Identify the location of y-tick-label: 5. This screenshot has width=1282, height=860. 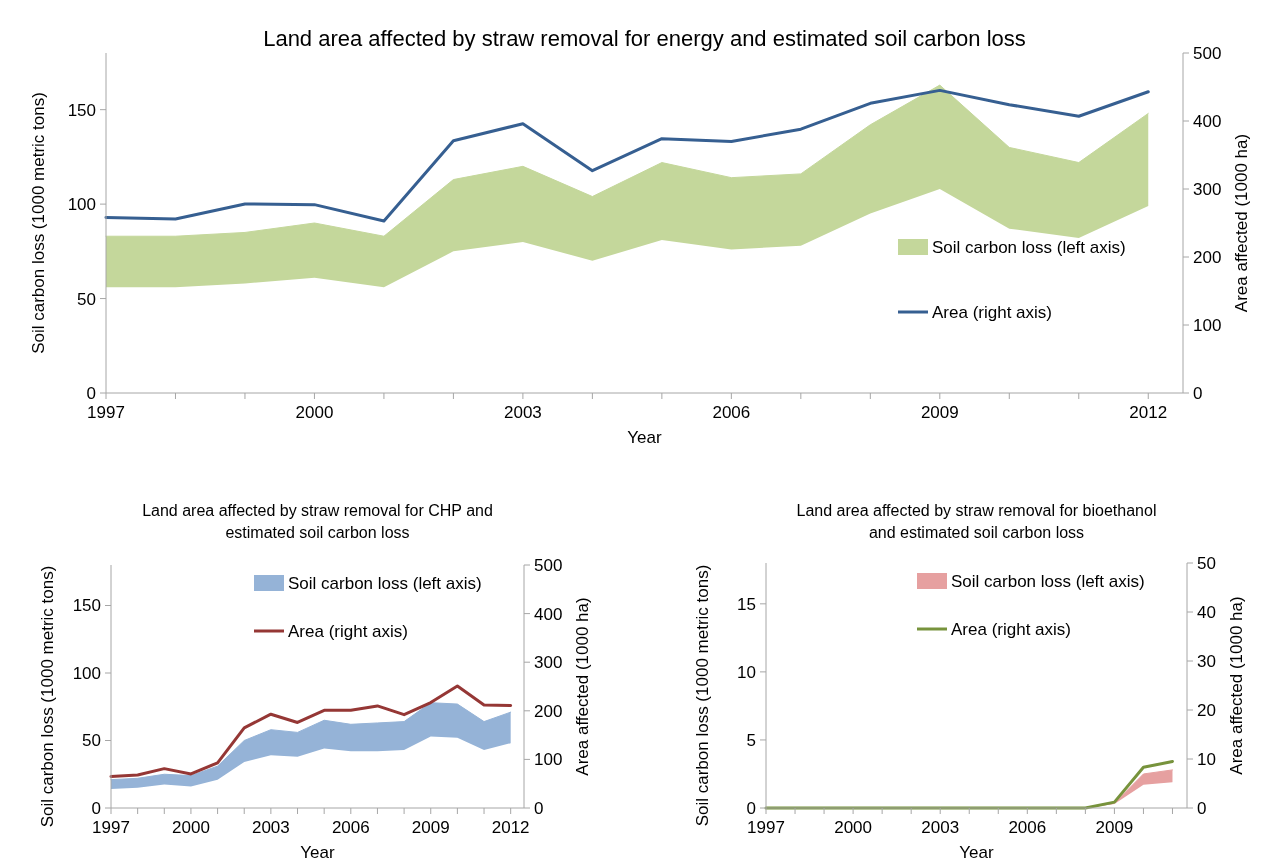
(751, 740).